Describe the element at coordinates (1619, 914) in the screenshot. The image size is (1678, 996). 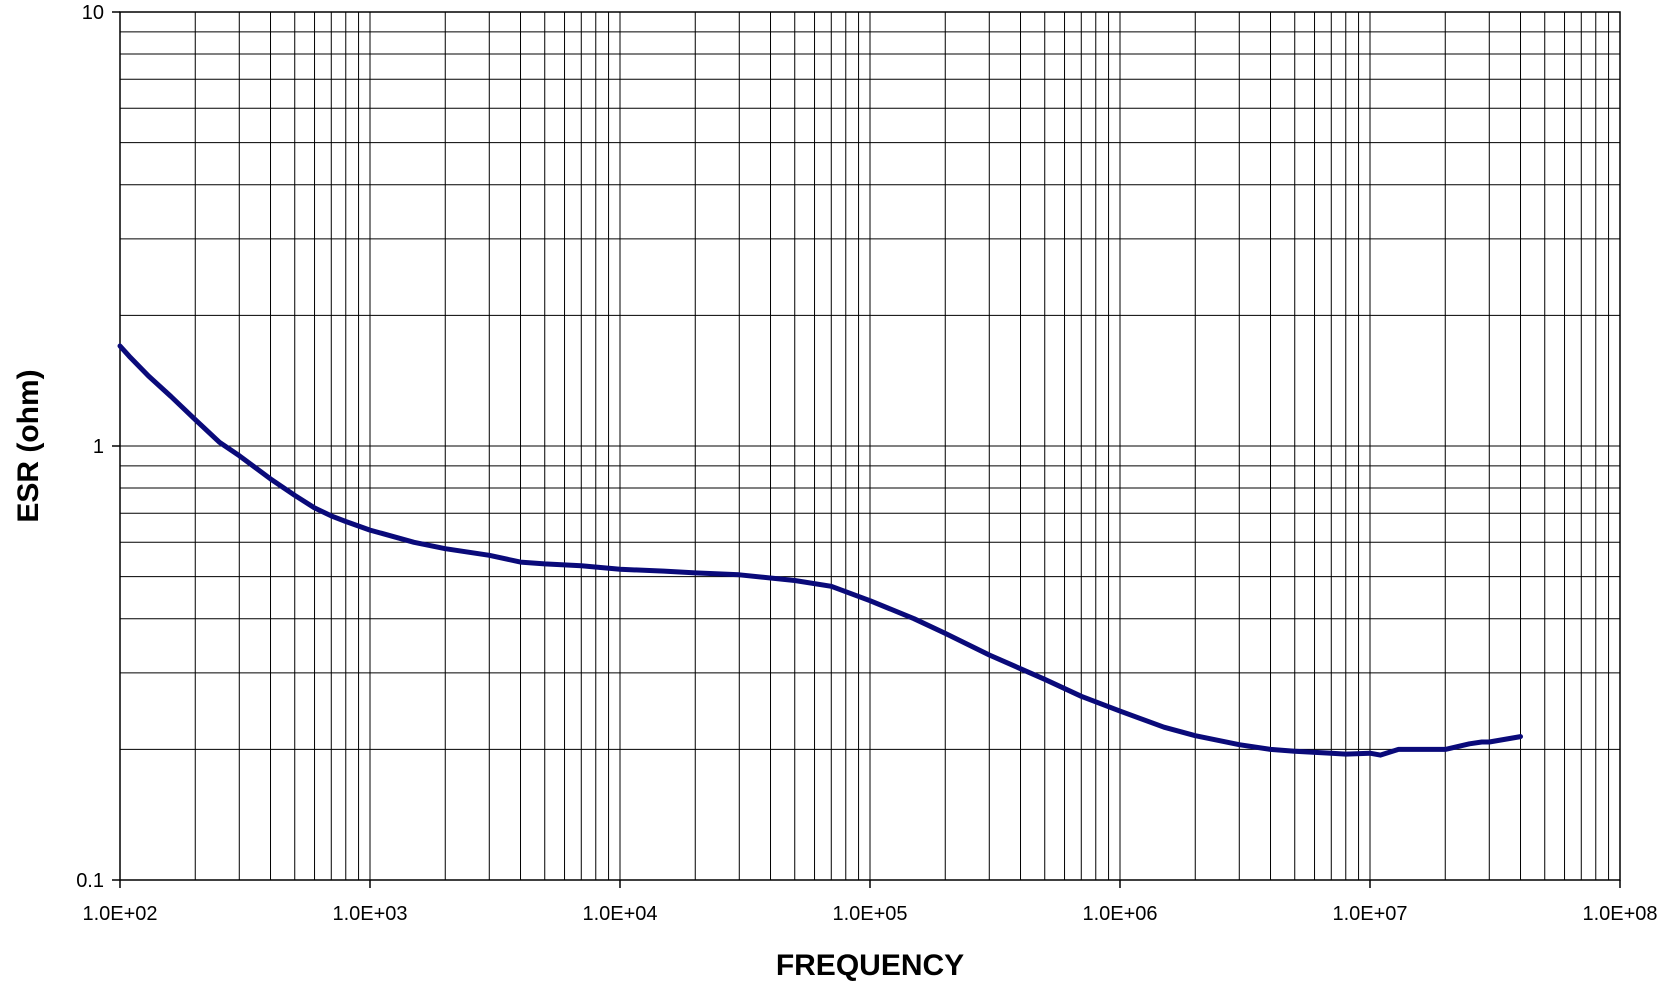
I see `x-tick-label: 1.0E+08` at that location.